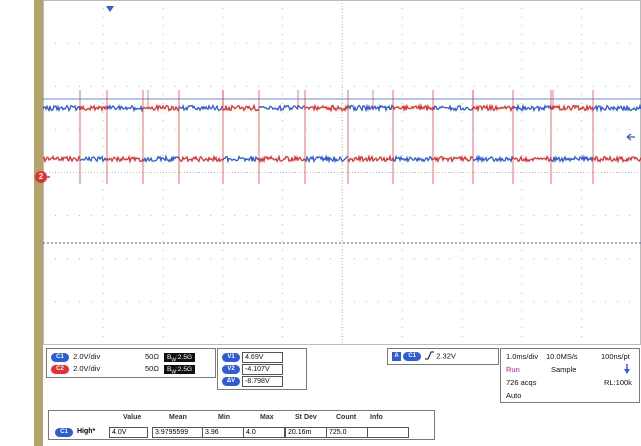  What do you see at coordinates (177, 432) in the screenshot?
I see `measurement-mean: 3.9795599` at bounding box center [177, 432].